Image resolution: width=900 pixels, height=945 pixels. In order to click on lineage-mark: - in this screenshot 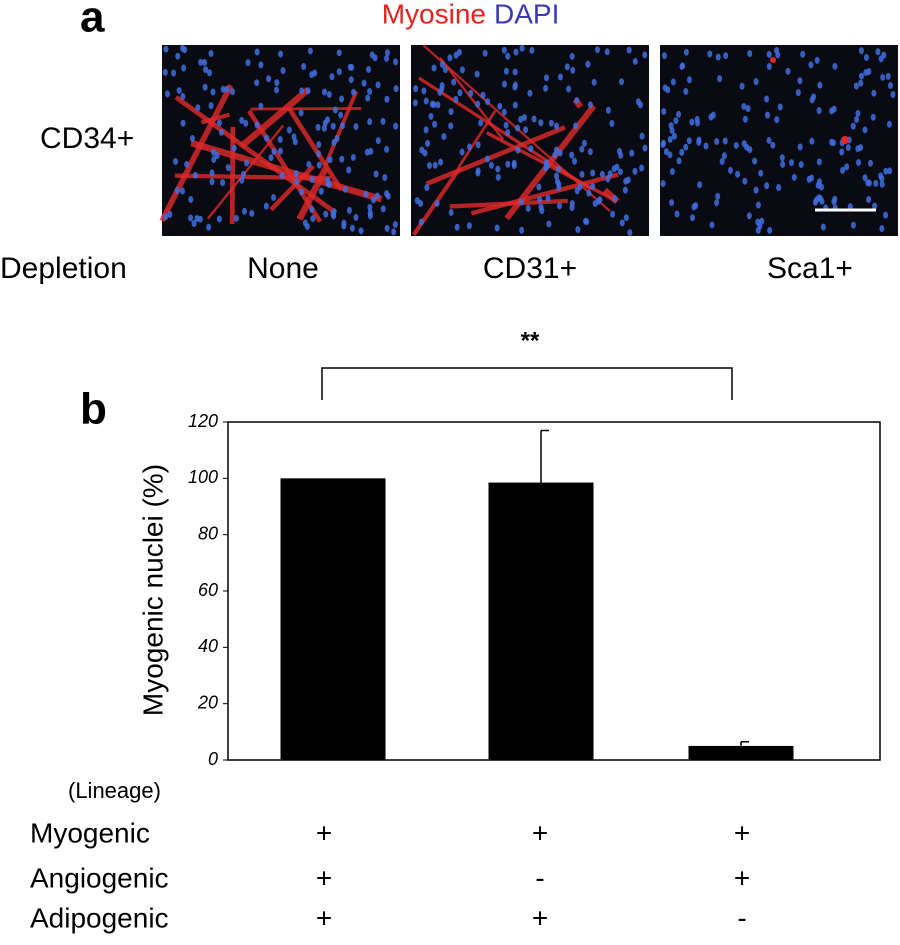, I will do `click(539, 877)`.